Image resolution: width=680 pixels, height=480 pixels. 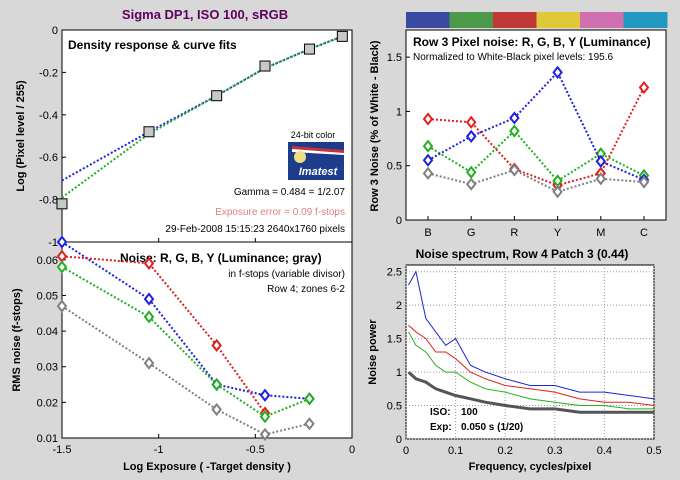 I want to click on gamma-text: Gamma = 0.484 = 1/2.07, so click(x=290, y=192).